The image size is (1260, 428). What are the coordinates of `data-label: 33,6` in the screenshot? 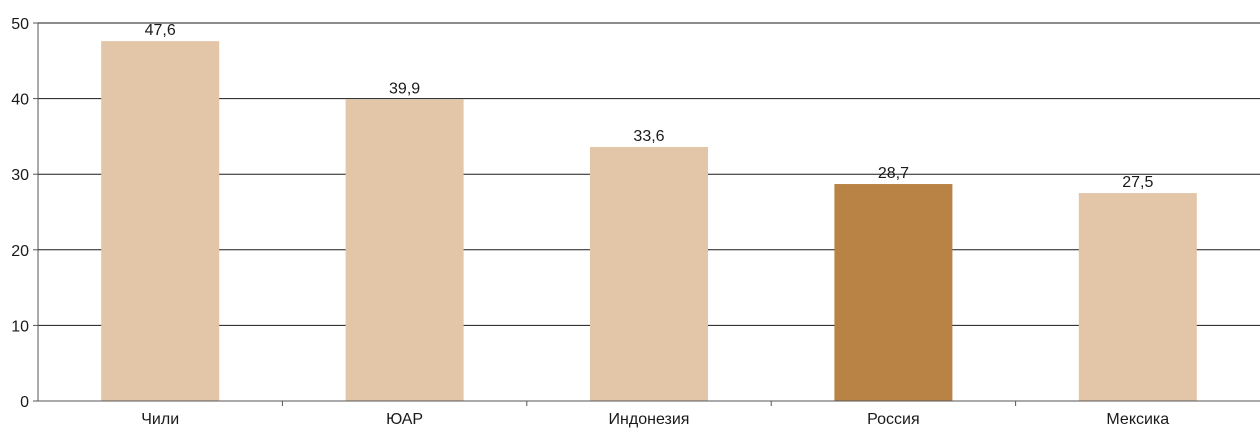 It's located at (648, 136).